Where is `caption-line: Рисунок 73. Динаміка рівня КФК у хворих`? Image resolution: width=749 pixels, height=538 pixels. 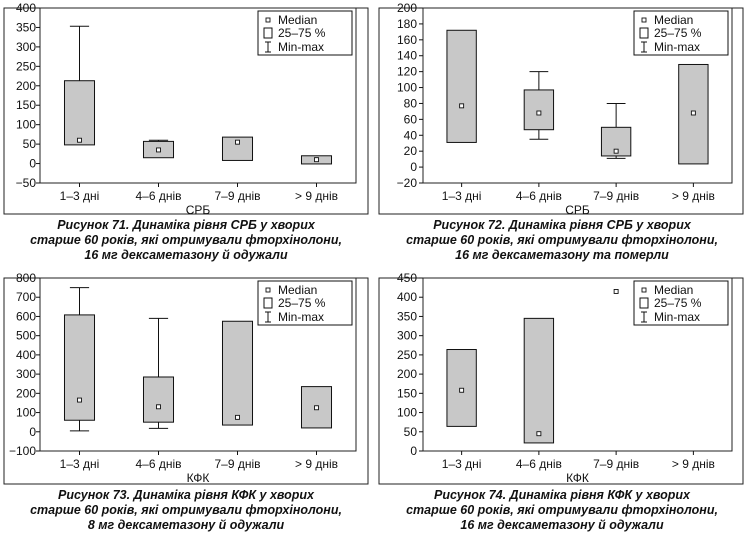 caption-line: Рисунок 73. Динаміка рівня КФК у хворих is located at coordinates (186, 495).